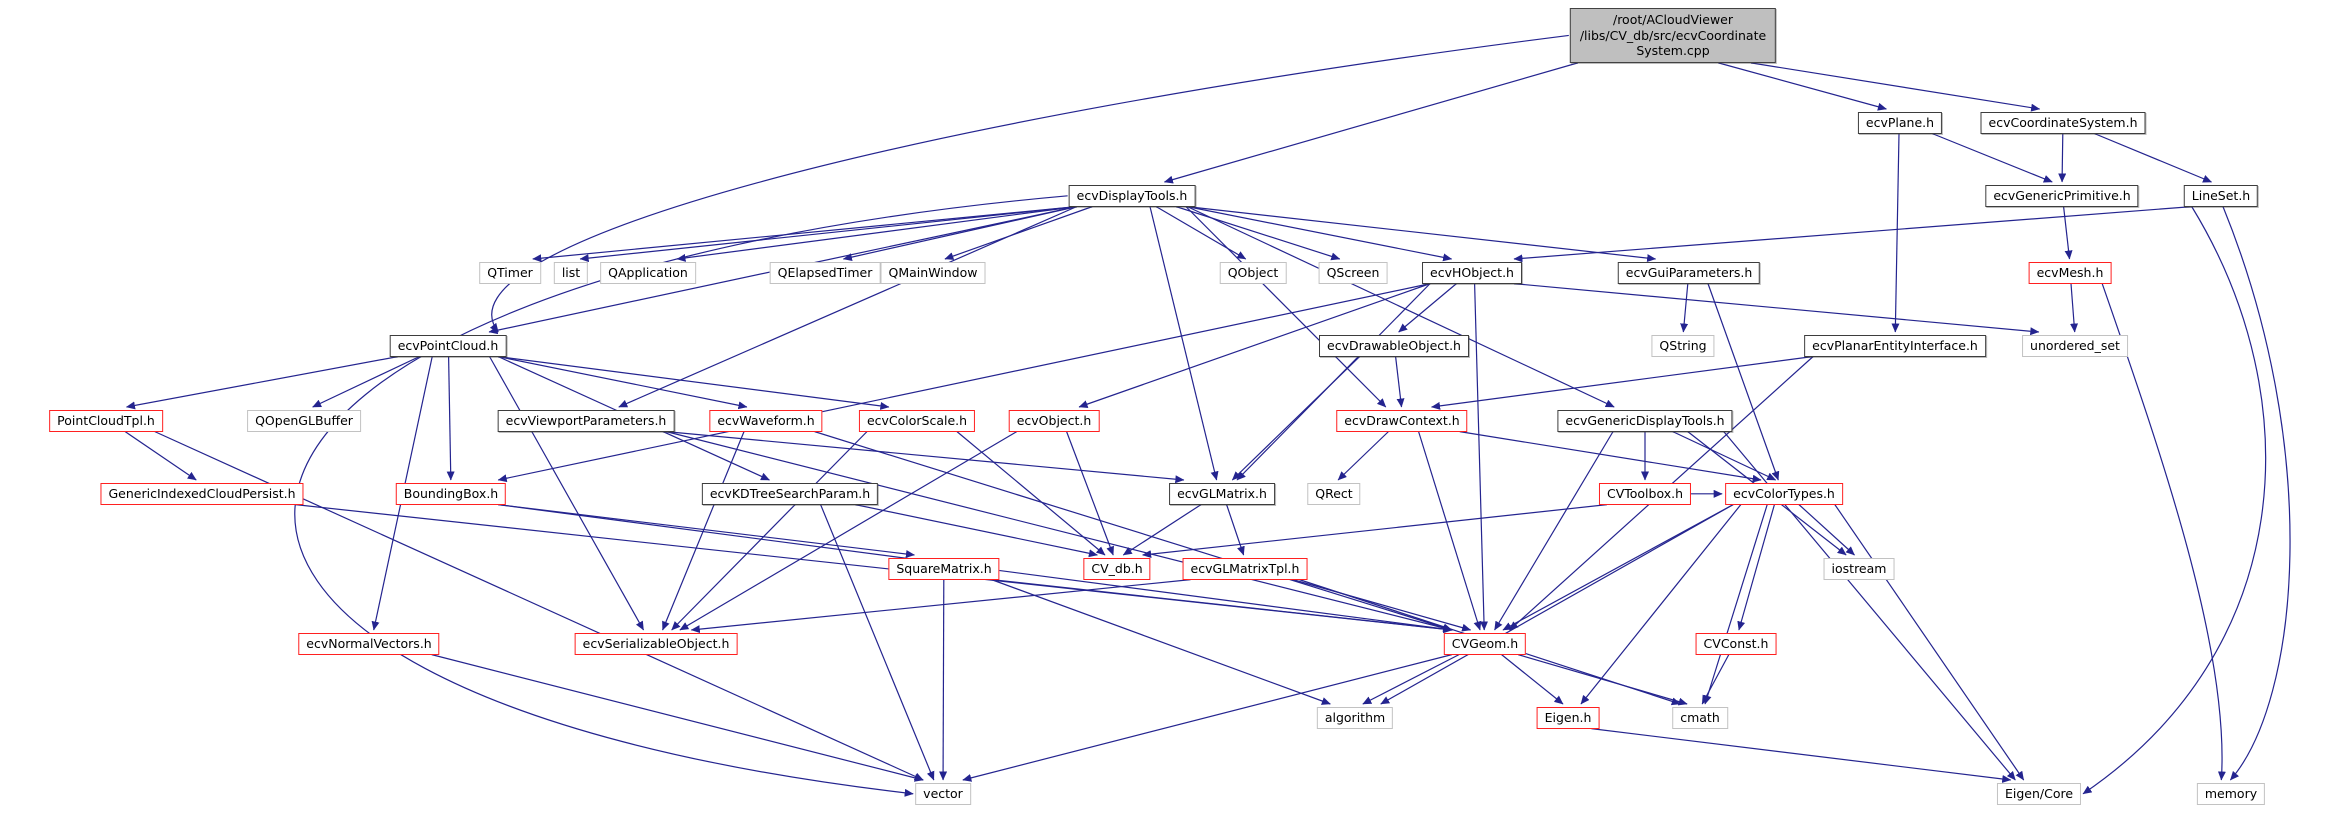 This screenshot has height=813, width=2327. Describe the element at coordinates (623, 383) in the screenshot. I see `edge-ecvPointCloud-to-ecvWaveform` at that location.